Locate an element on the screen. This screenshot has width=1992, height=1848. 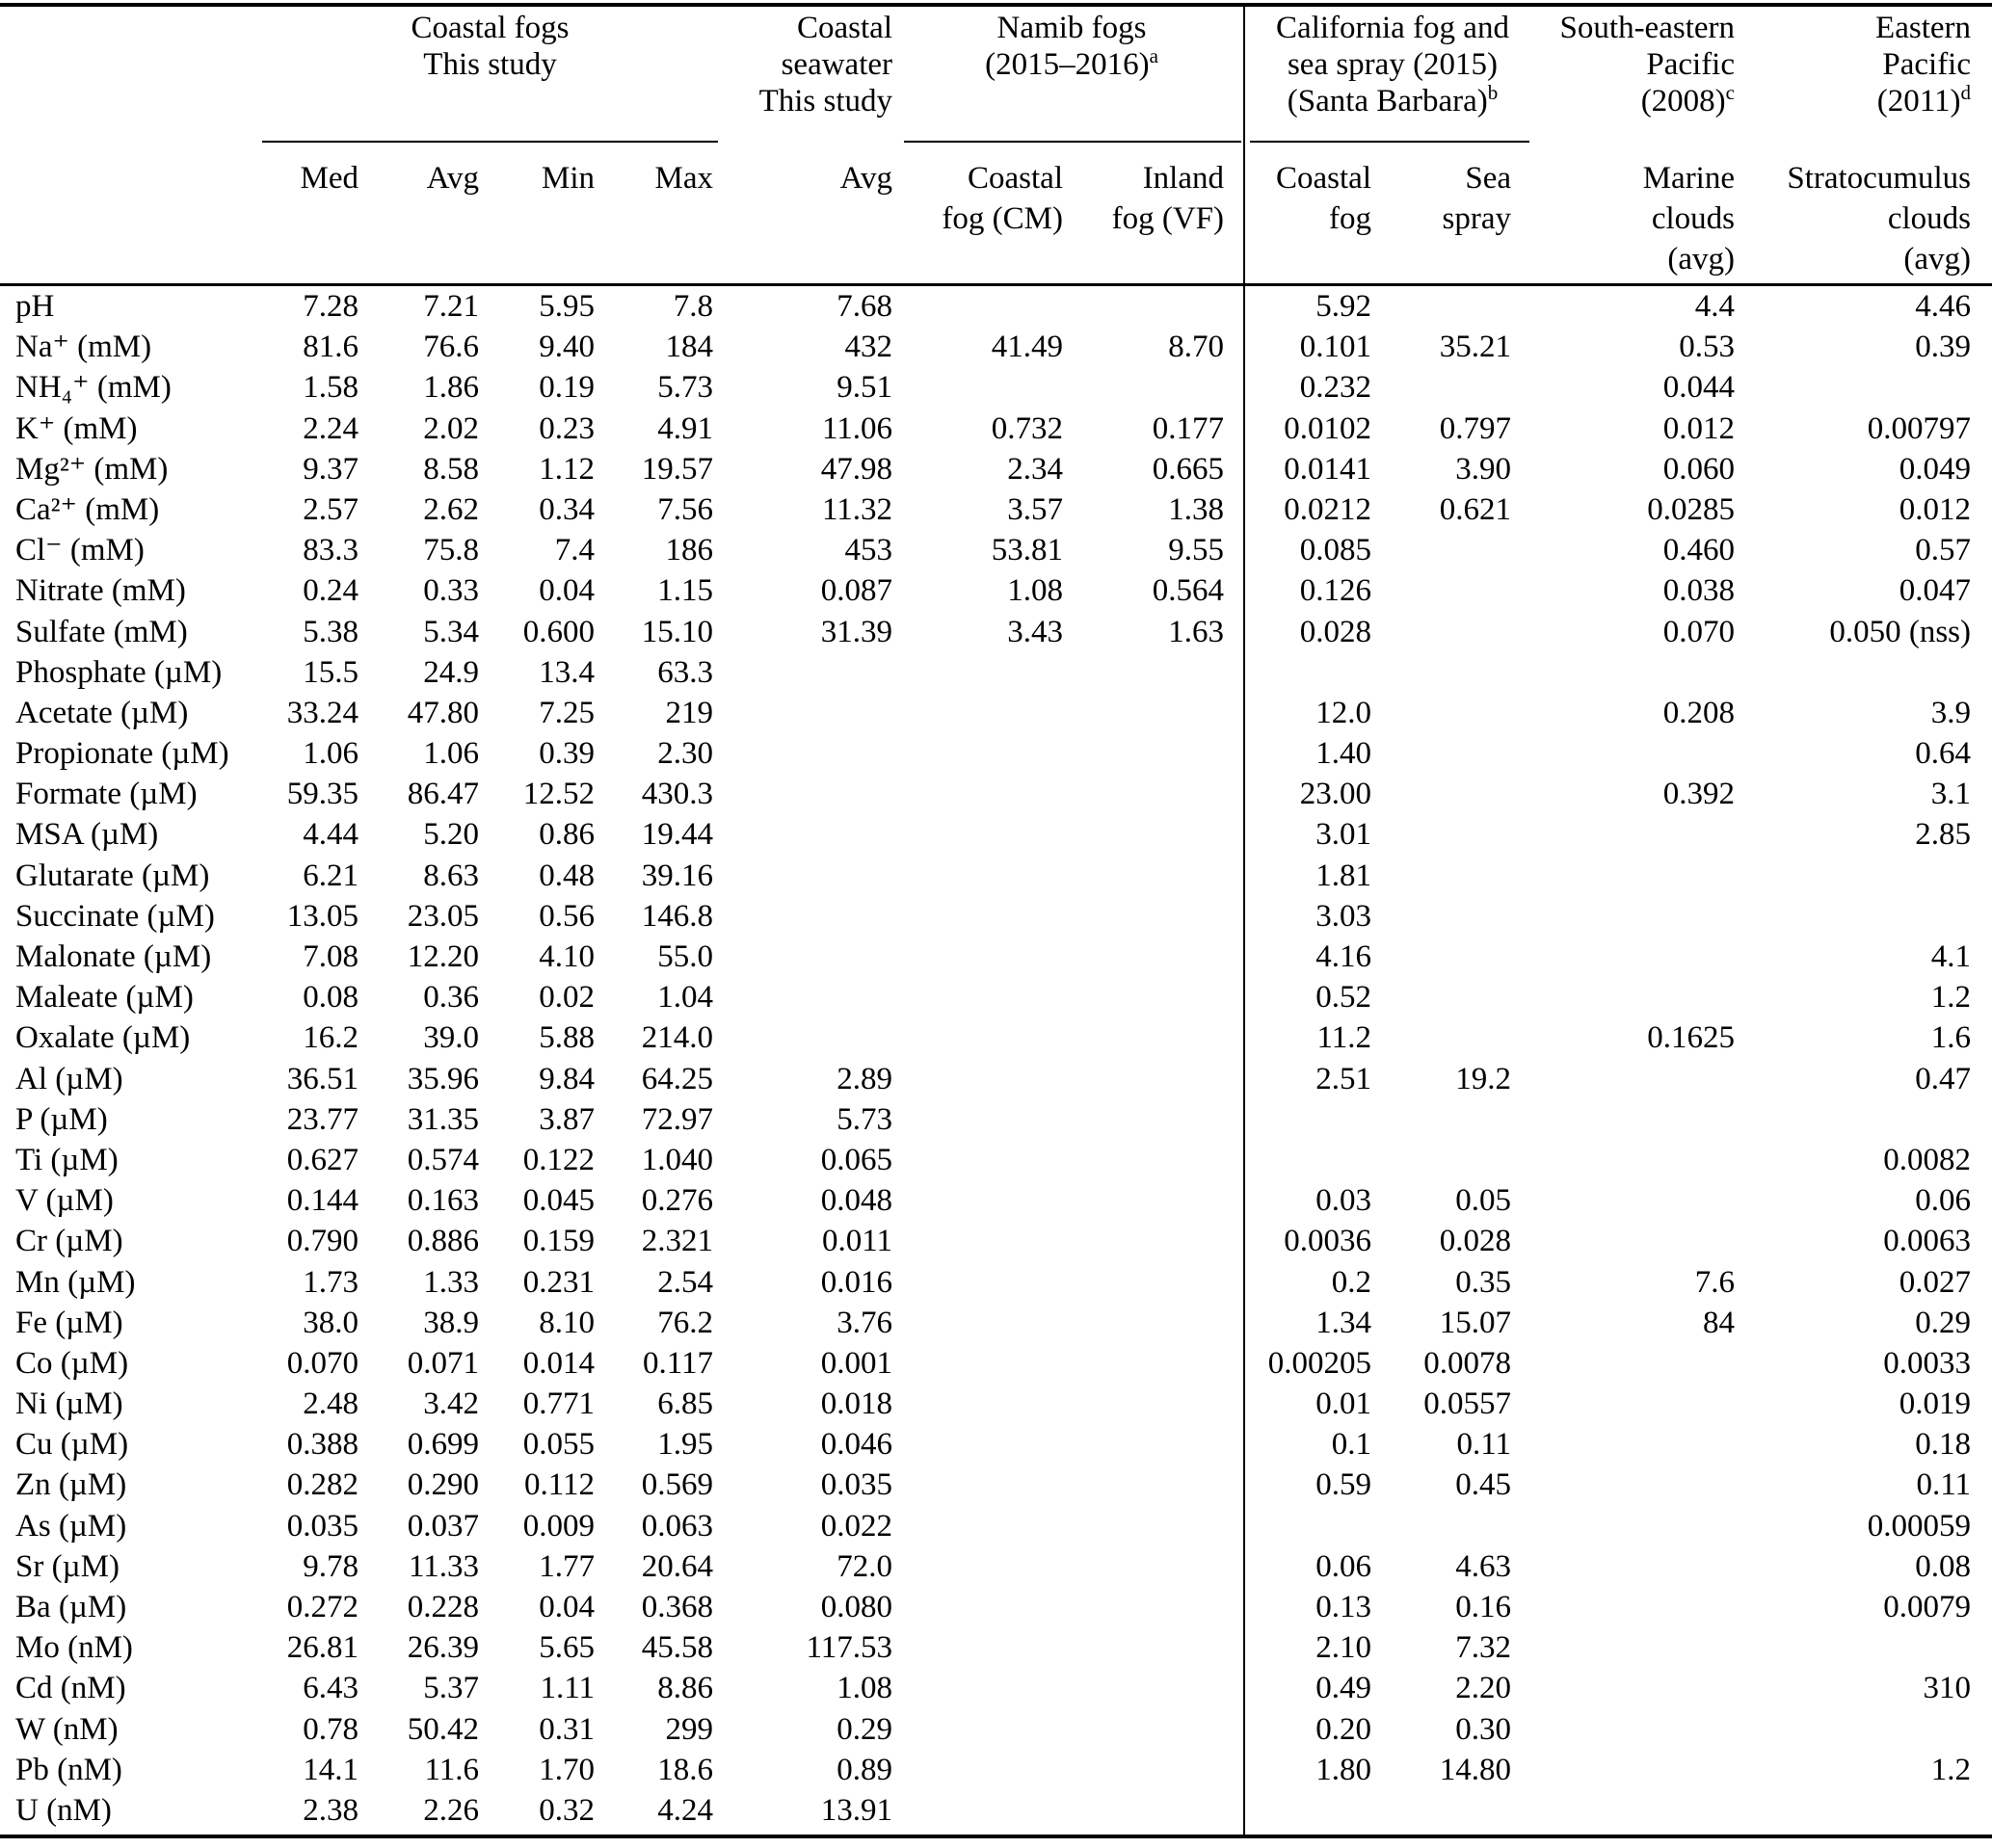
table-cell: 0.101 is located at coordinates (1335, 347).